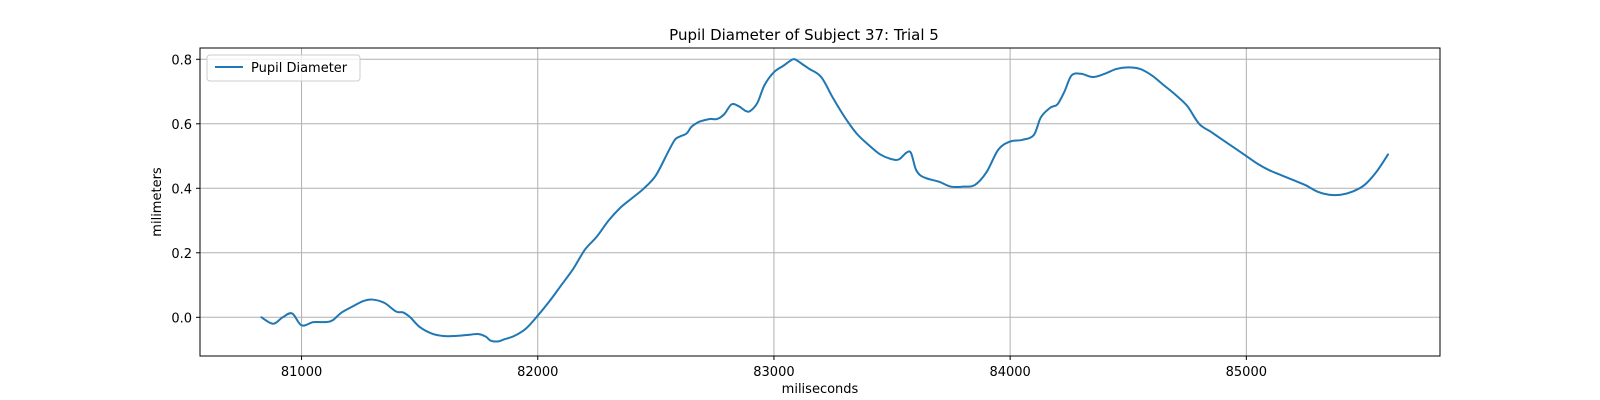 This screenshot has height=400, width=1600. I want to click on y-axis-label: milimeters, so click(157, 202).